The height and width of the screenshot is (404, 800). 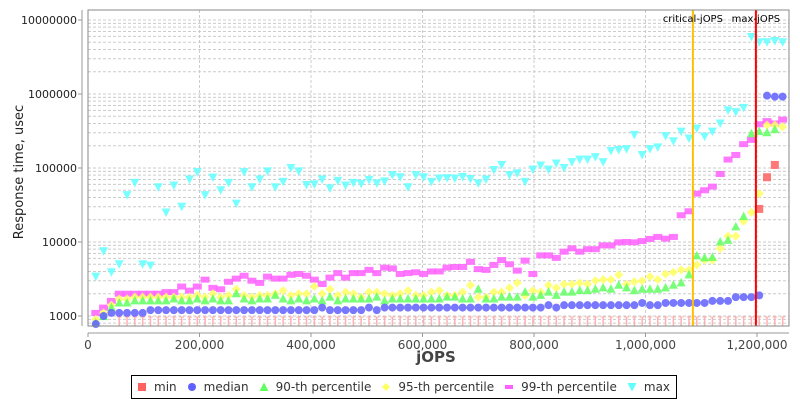 What do you see at coordinates (386, 387) in the screenshot?
I see `diamond-marker-icon` at bounding box center [386, 387].